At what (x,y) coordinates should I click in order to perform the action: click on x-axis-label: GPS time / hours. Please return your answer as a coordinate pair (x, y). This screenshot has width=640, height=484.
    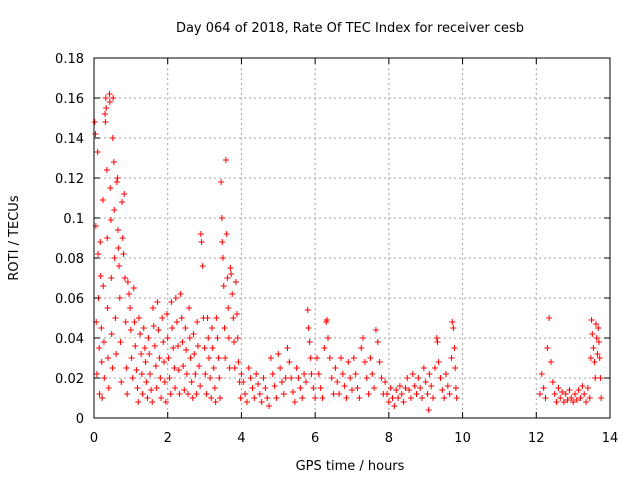
    Looking at the image, I should click on (350, 466).